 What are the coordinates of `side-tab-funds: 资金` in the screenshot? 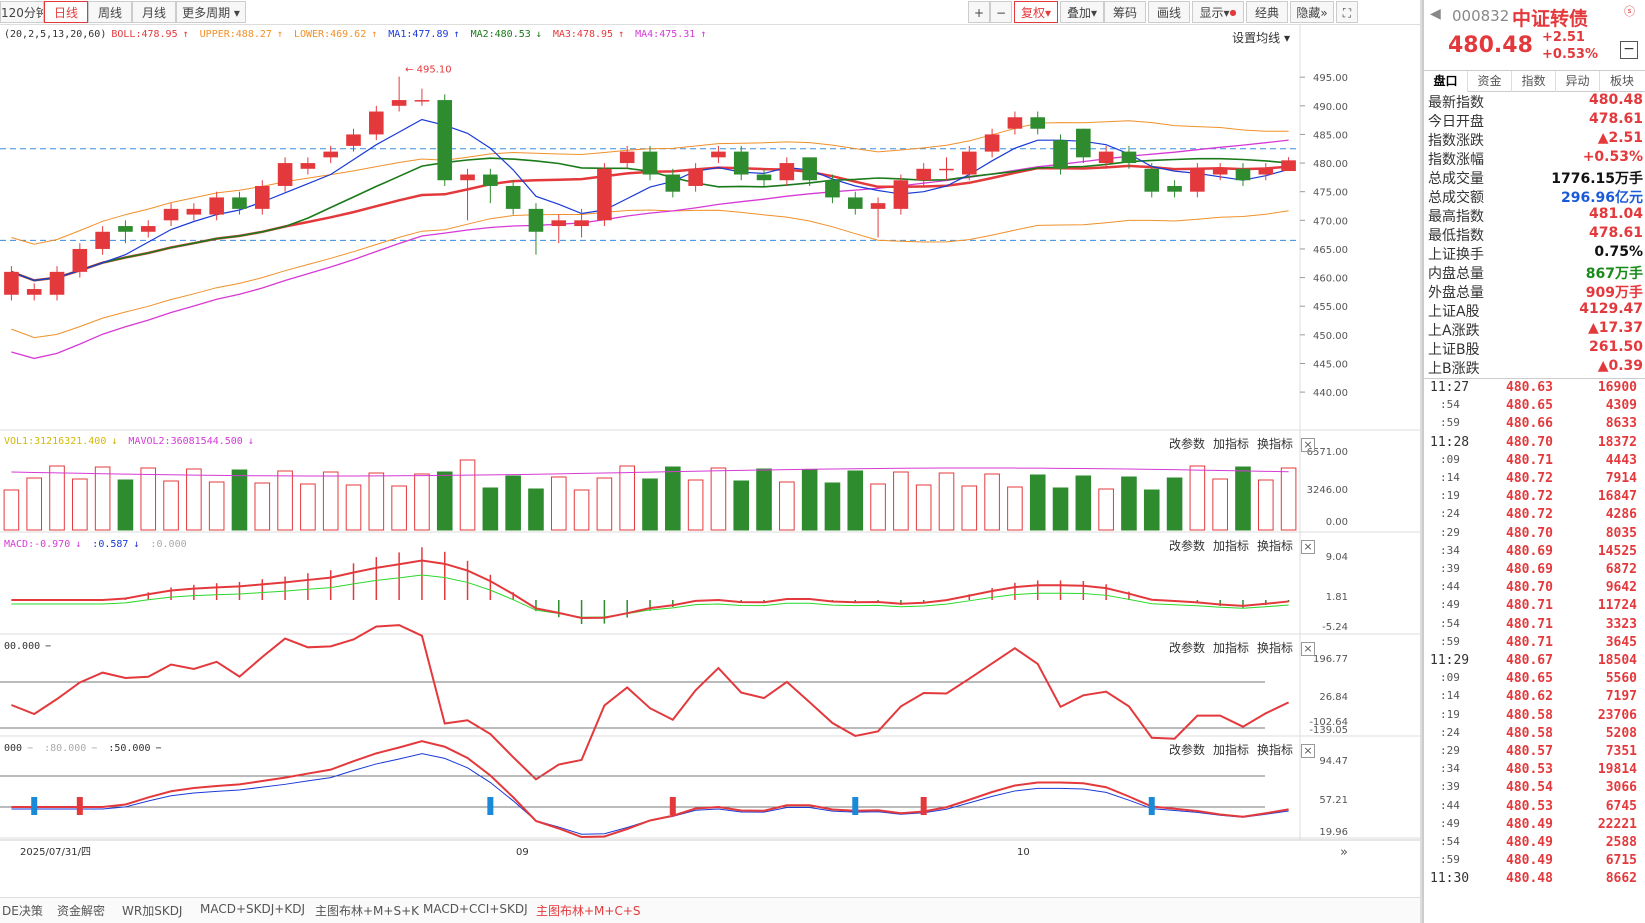 It's located at (1490, 81).